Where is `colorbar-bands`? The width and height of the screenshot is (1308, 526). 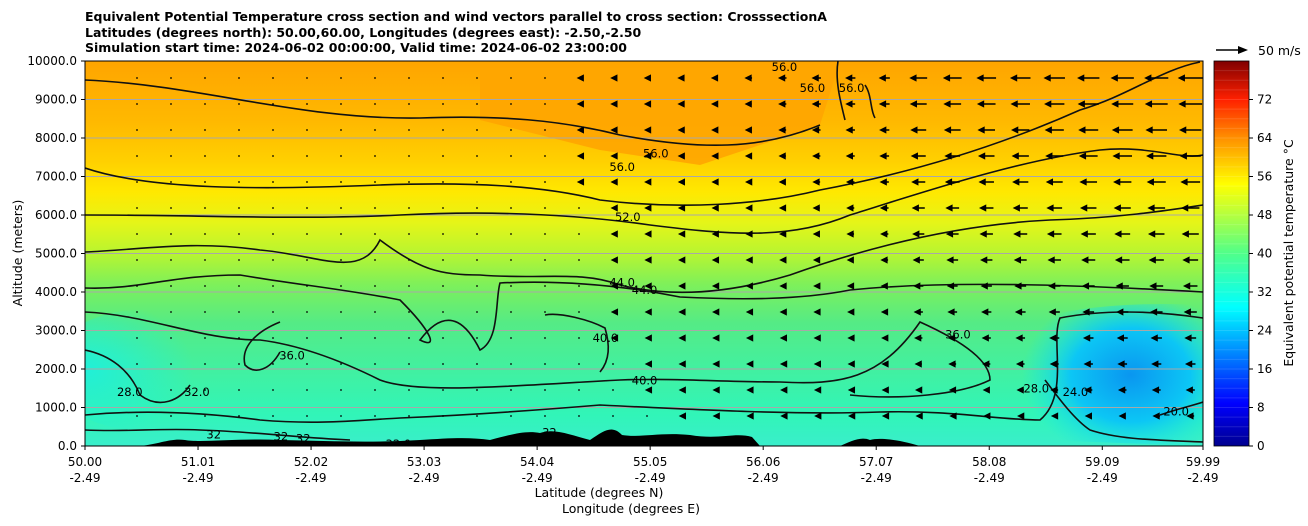 colorbar-bands is located at coordinates (1231, 253).